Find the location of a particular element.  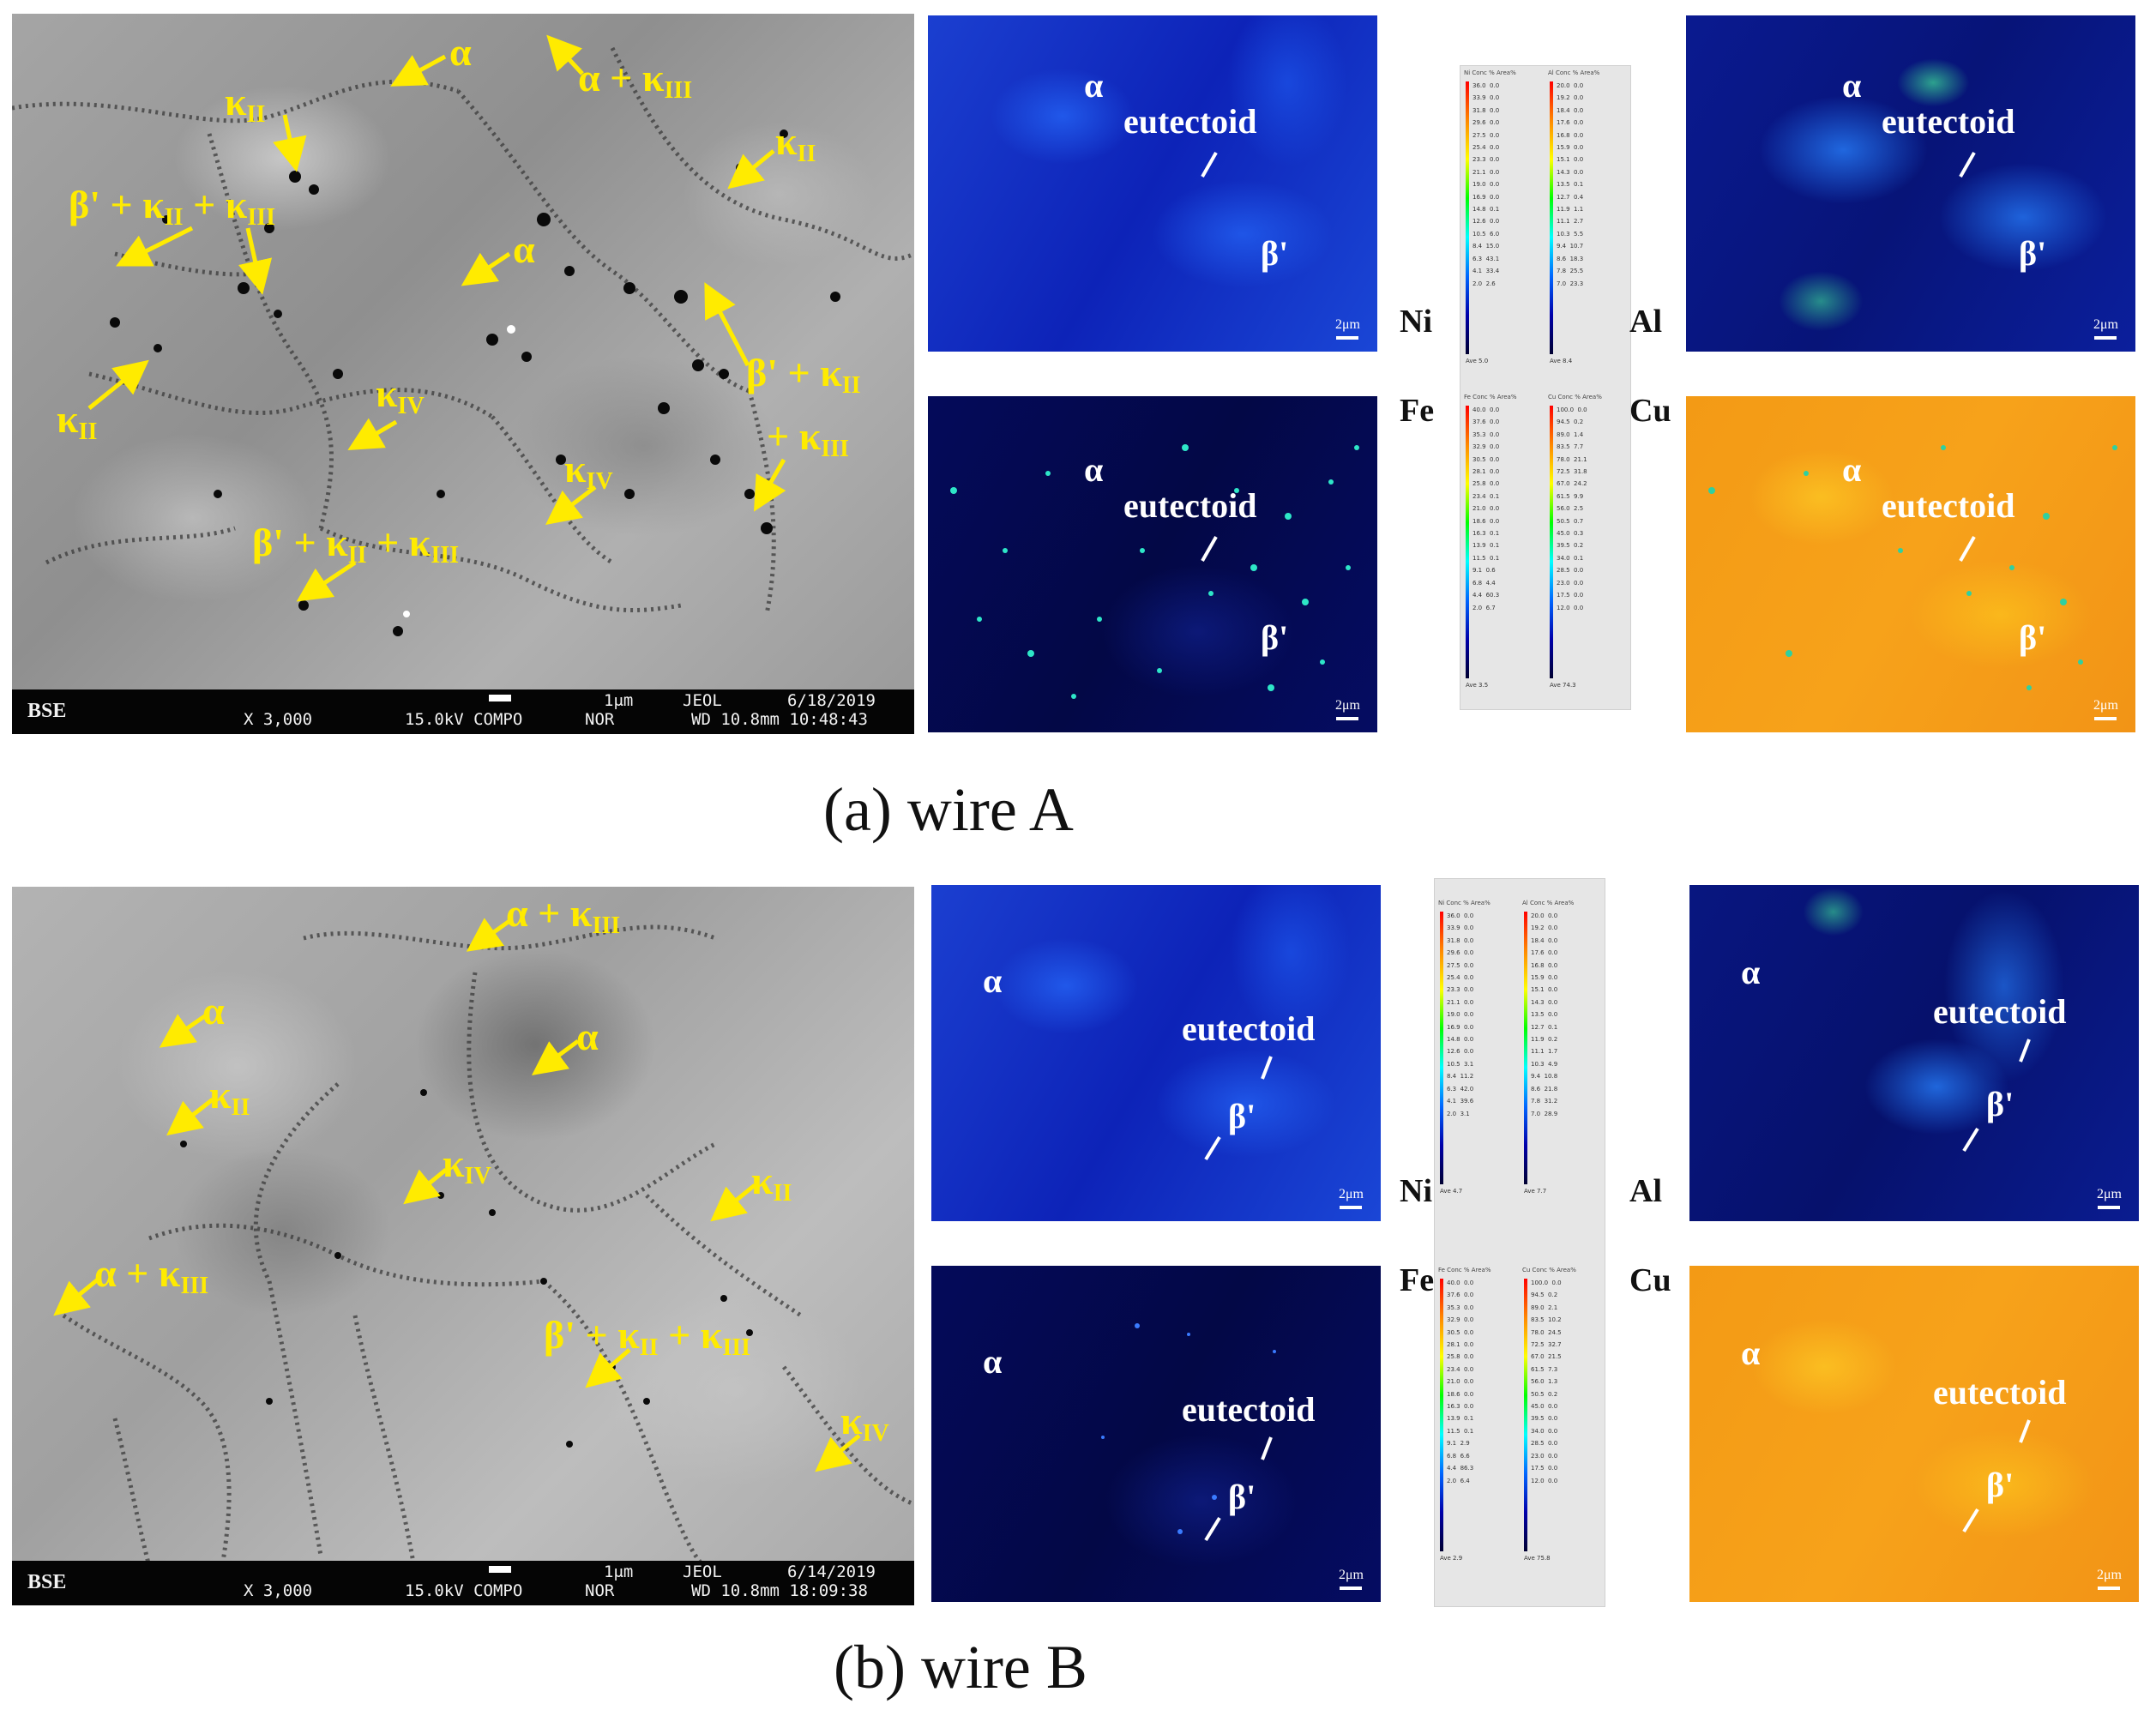

wd-time-label: WD 10.8mm 18:09:38 is located at coordinates (779, 1590).